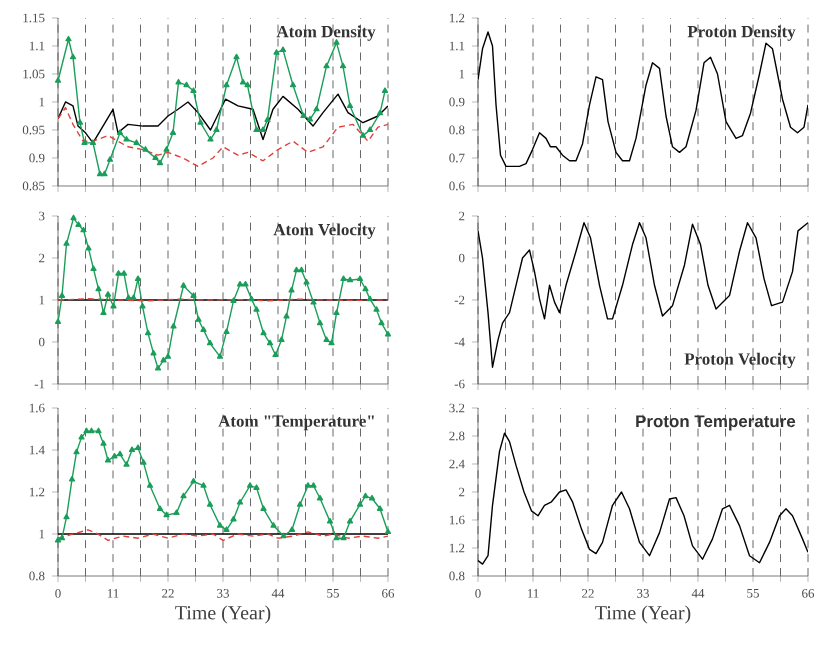 The height and width of the screenshot is (652, 820). I want to click on chart-title: Atom Density, so click(326, 33).